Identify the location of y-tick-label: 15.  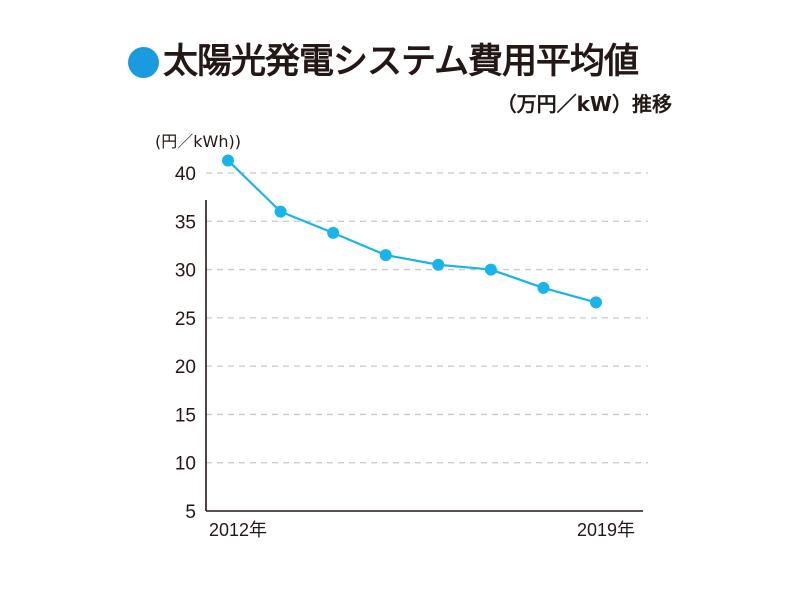
(185, 415).